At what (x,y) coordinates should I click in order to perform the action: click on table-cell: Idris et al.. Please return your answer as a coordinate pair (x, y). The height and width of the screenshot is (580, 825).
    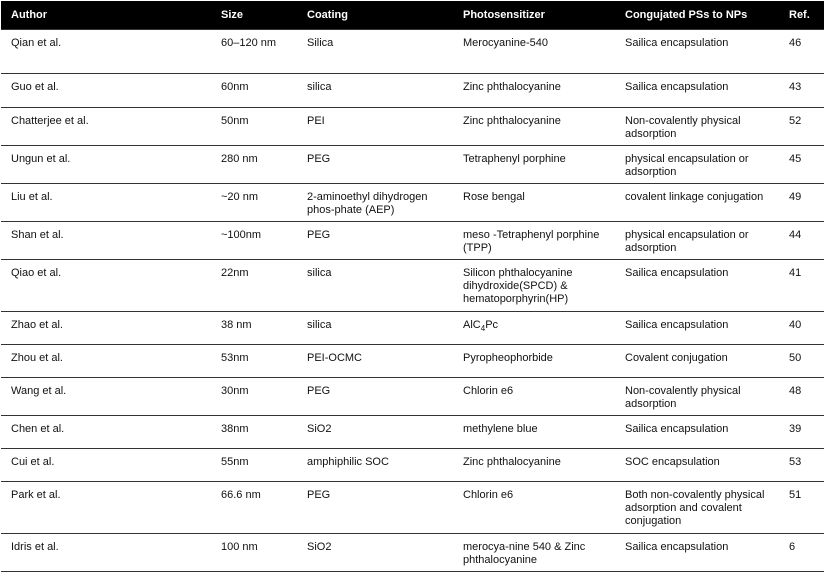
    Looking at the image, I should click on (106, 552).